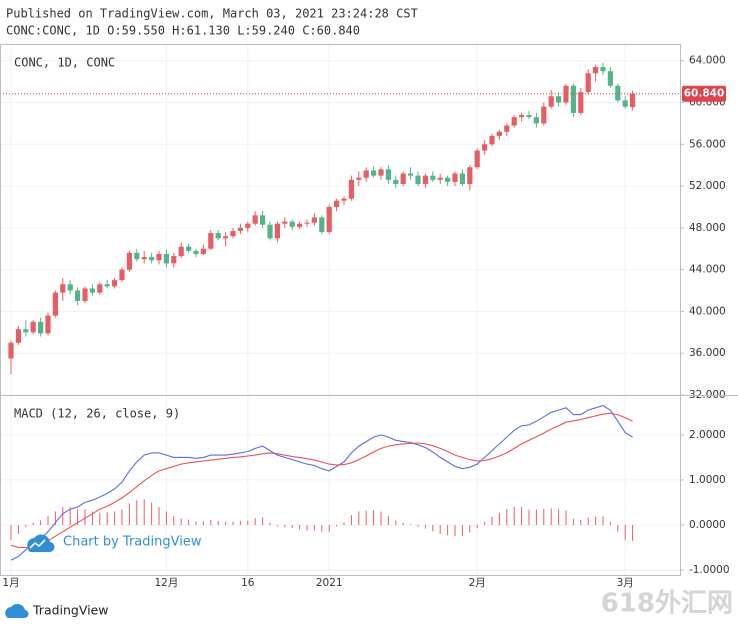 The height and width of the screenshot is (629, 738). Describe the element at coordinates (625, 583) in the screenshot. I see `x-tick-label: 3月` at that location.